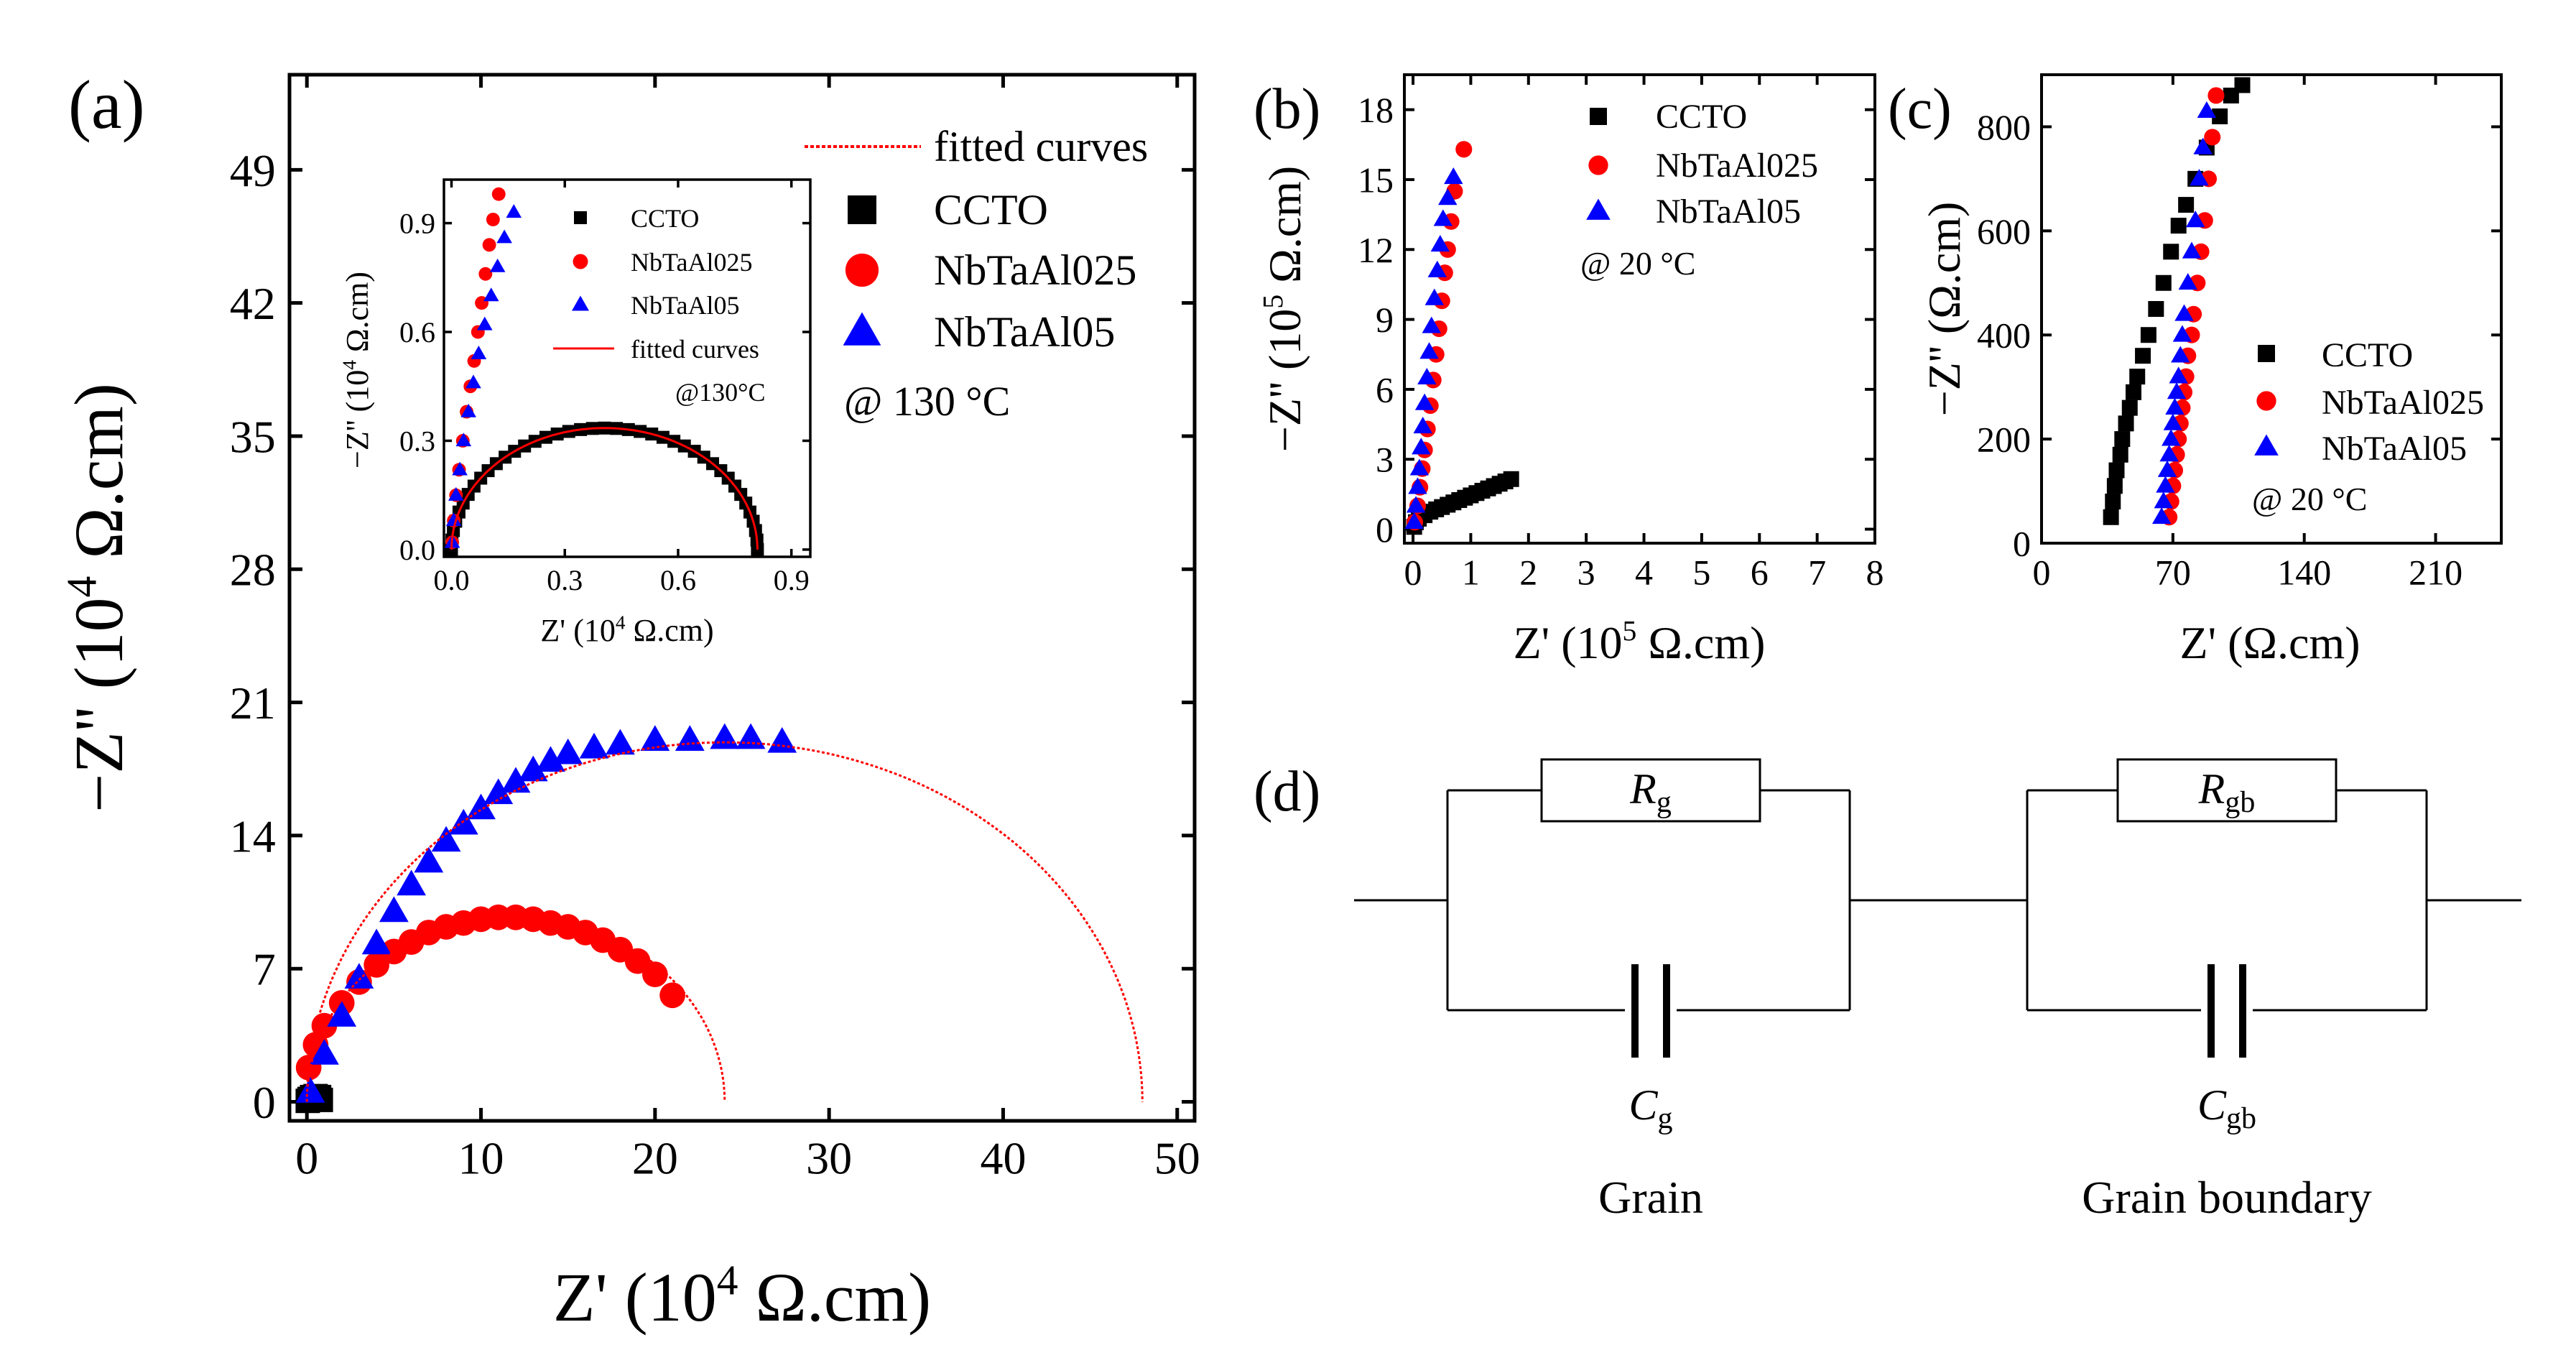  Describe the element at coordinates (655, 1158) in the screenshot. I see `a-xtick-label: 20` at that location.